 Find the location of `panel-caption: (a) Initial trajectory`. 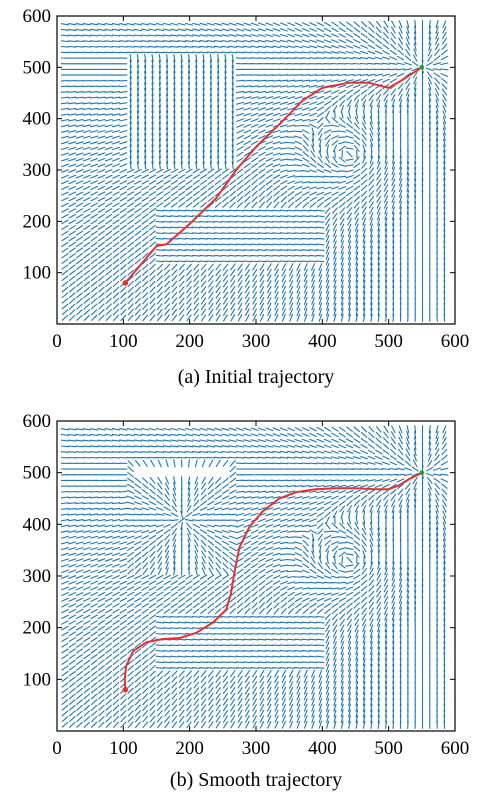

panel-caption: (a) Initial trajectory is located at coordinates (256, 377).